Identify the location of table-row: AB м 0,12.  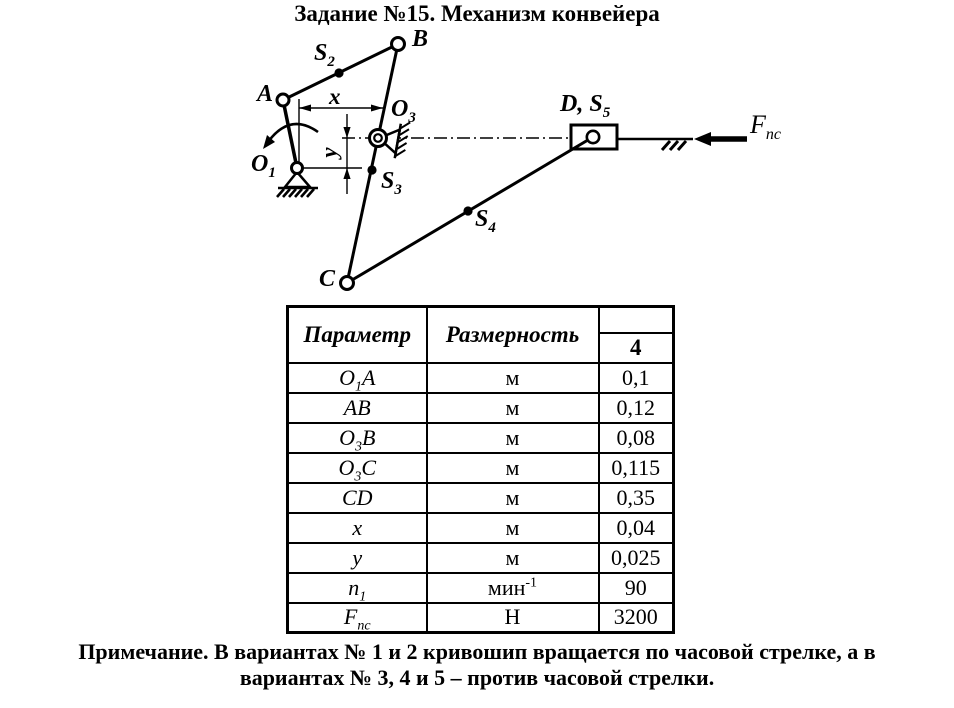
(480, 407).